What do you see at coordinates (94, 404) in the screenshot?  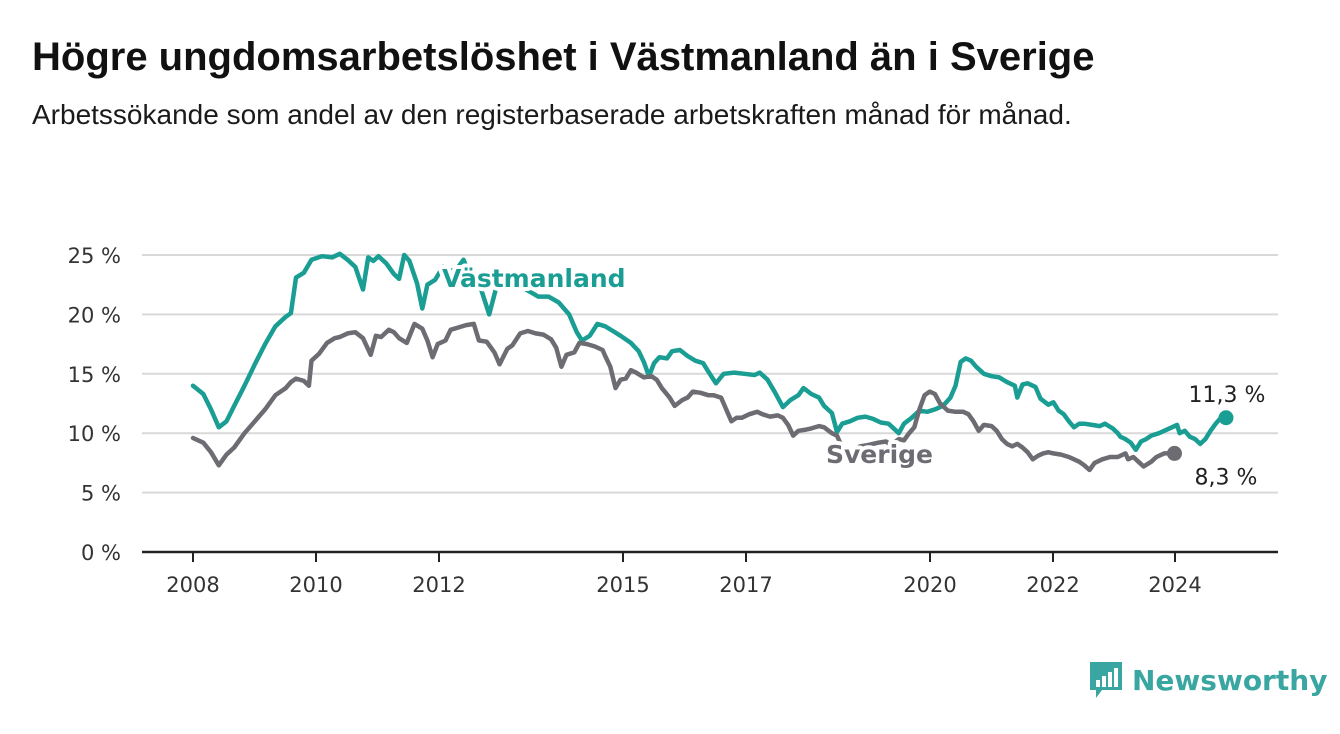 I see `y-axis-ticks: 0 % 5 % 10 % 15 % 20 % 25 %` at bounding box center [94, 404].